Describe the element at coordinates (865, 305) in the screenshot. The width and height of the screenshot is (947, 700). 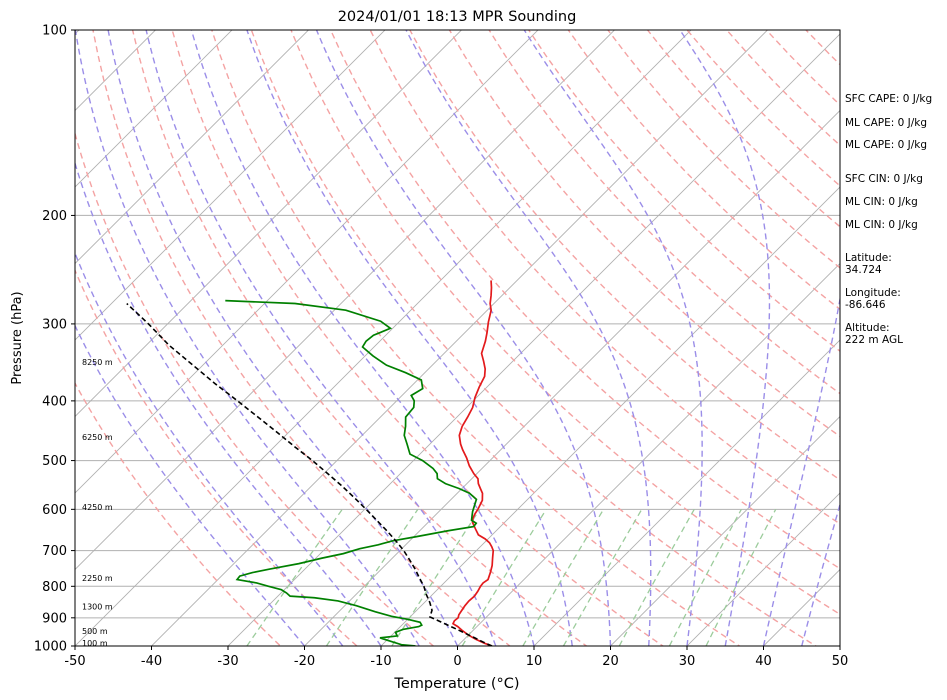
I see `info-text: -86.646` at that location.